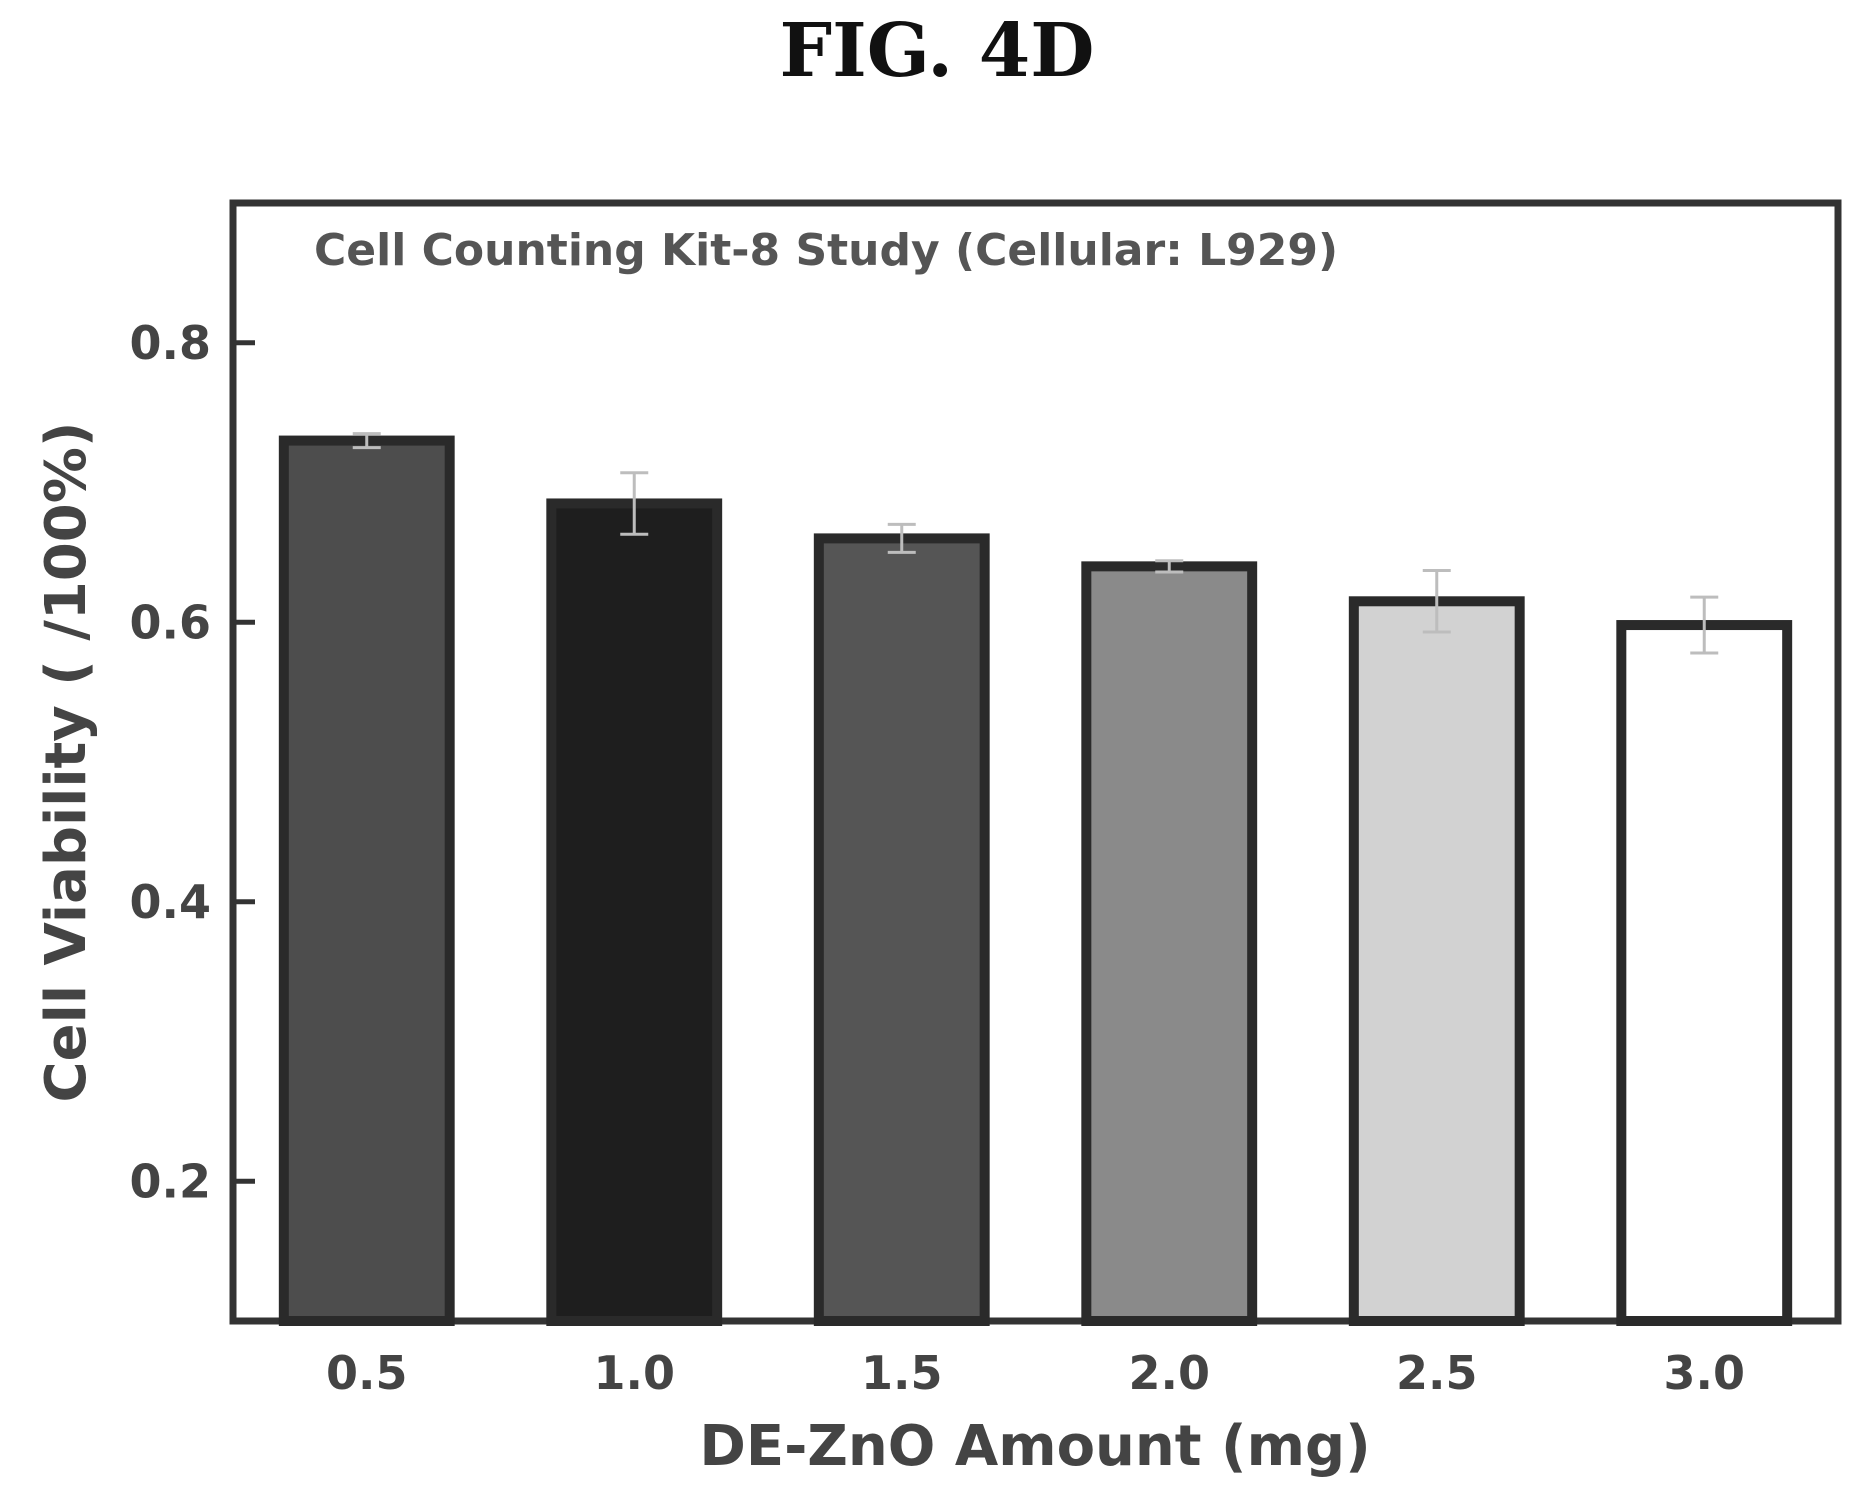  Describe the element at coordinates (192, 762) in the screenshot. I see `y-axis: 0.2 0.4 0.6 0.8` at that location.